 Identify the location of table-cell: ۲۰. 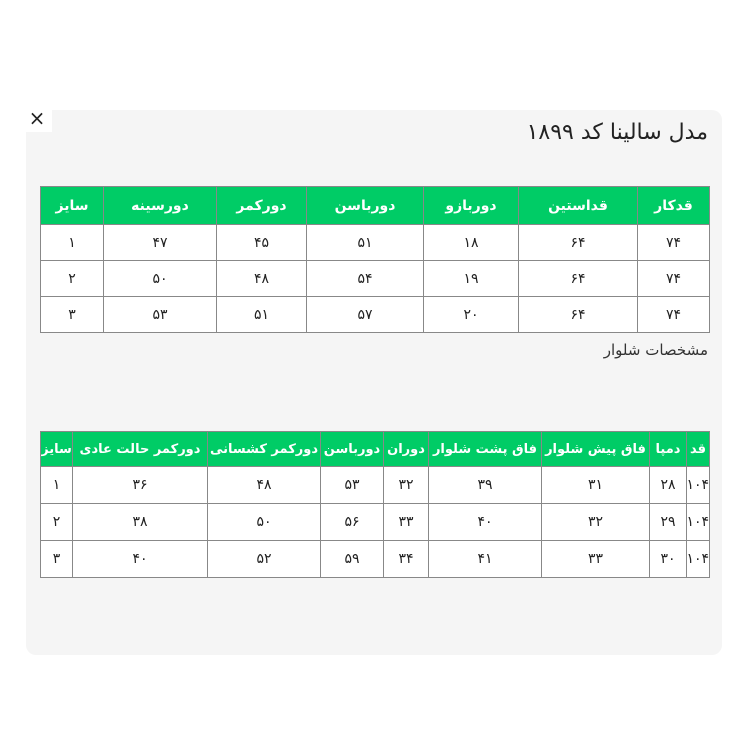
(471, 314).